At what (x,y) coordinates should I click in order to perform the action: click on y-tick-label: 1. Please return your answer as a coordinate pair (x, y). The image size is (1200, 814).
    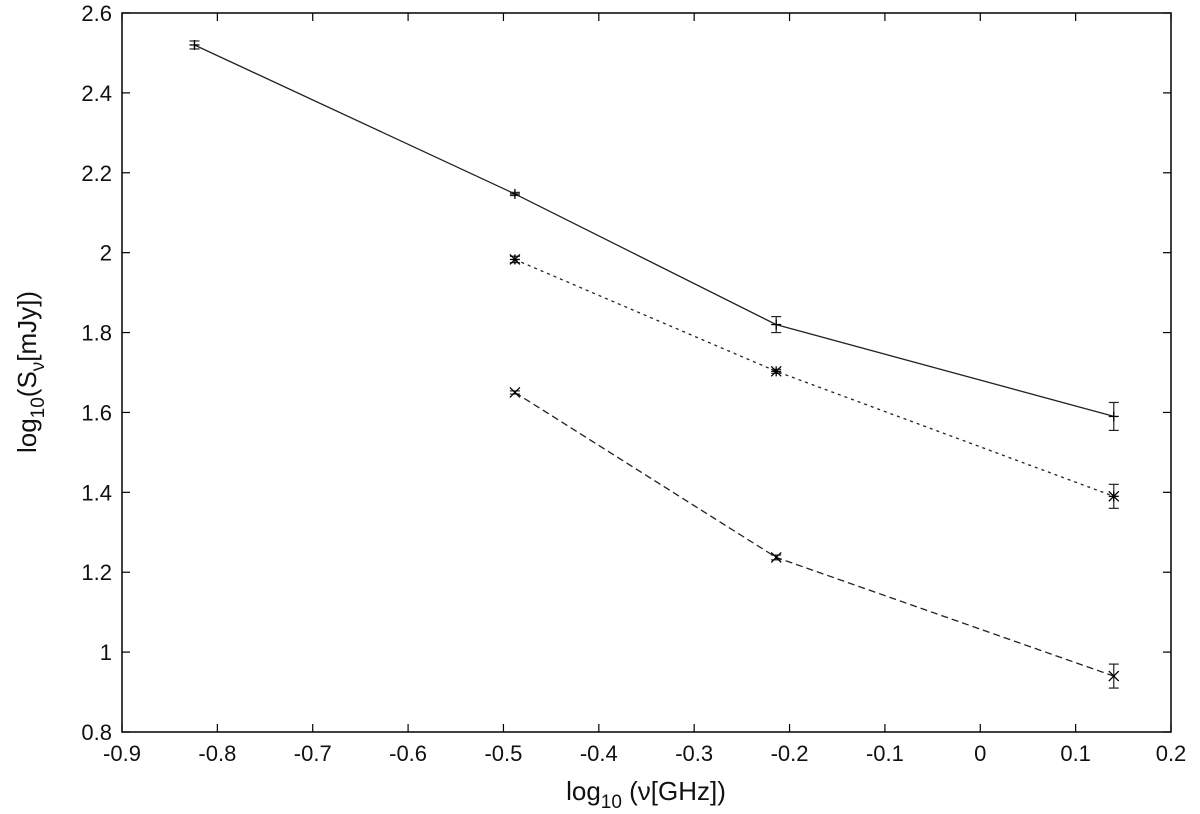
    Looking at the image, I should click on (106, 652).